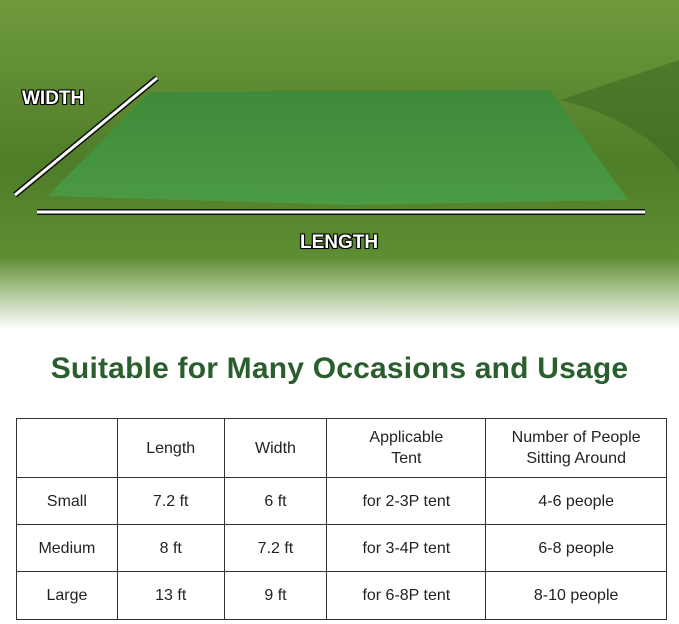 Image resolution: width=679 pixels, height=624 pixels. Describe the element at coordinates (406, 595) in the screenshot. I see `cell: for 6-8P tent` at that location.